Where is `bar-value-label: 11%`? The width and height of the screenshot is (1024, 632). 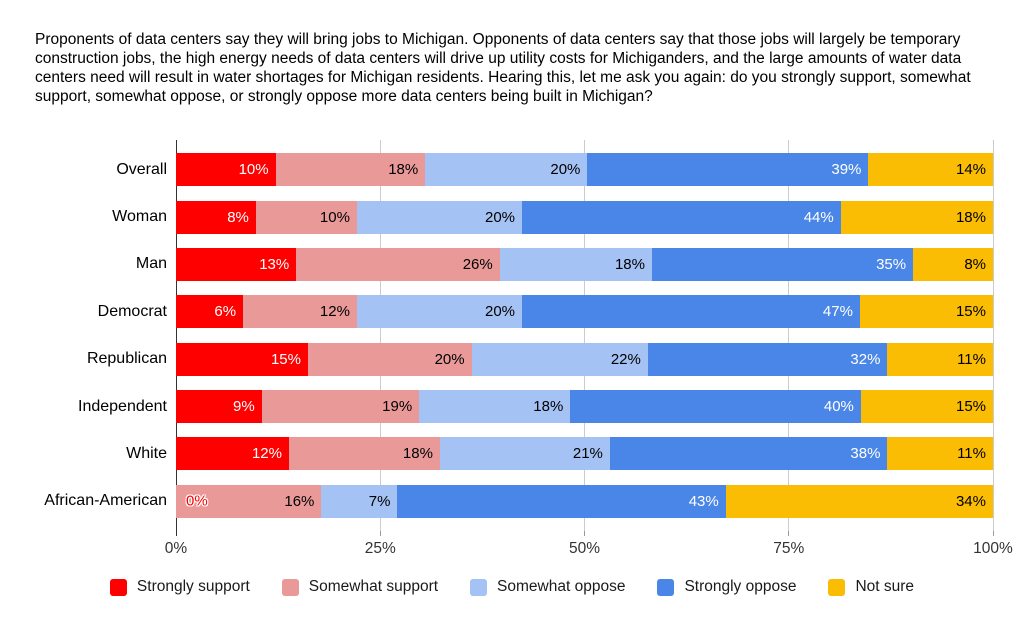
bar-value-label: 11% is located at coordinates (971, 454).